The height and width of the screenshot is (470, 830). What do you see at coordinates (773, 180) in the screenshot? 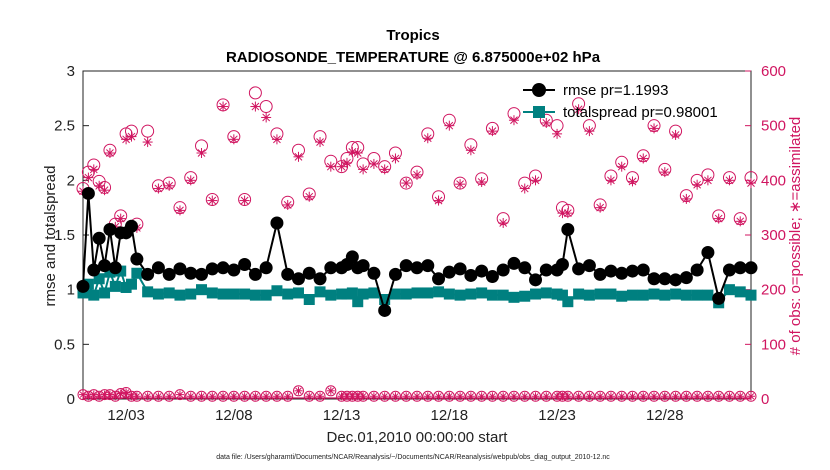
I see `y-tick-label-right: 400` at bounding box center [773, 180].